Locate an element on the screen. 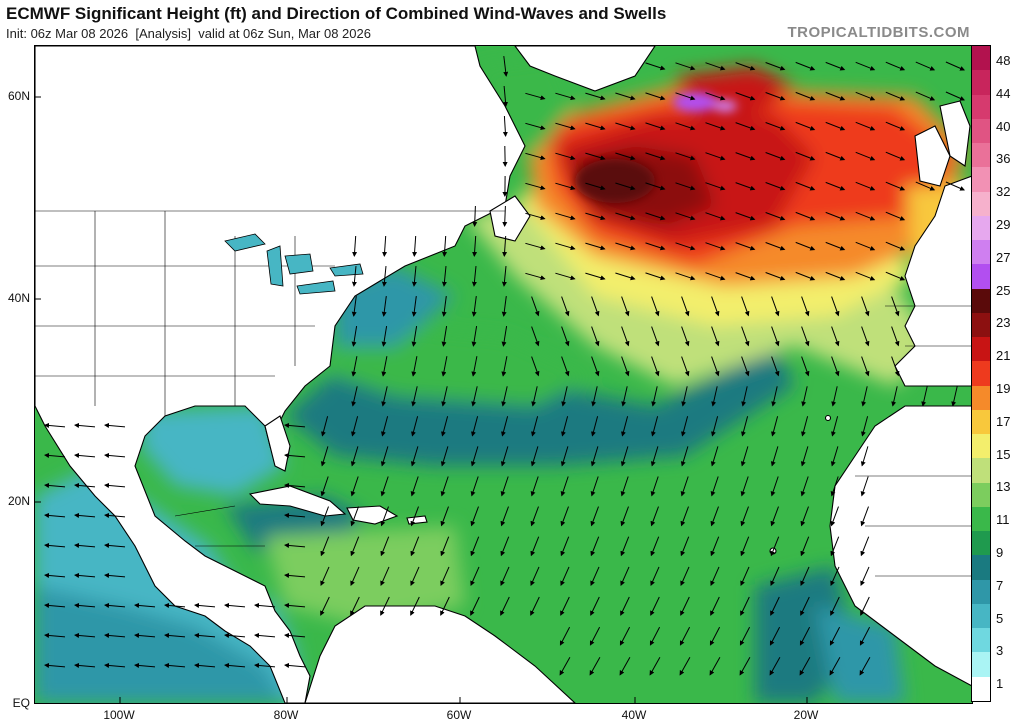 Image resolution: width=1024 pixels, height=724 pixels. colorbar-label: 48 is located at coordinates (1003, 60).